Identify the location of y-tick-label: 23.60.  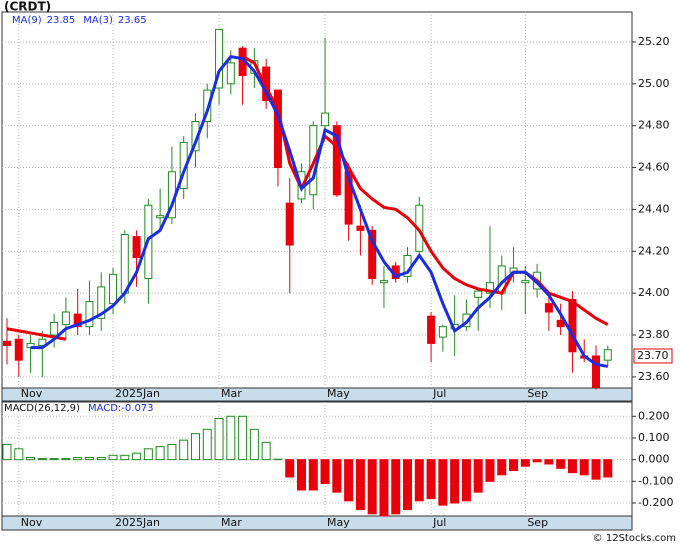
(654, 376).